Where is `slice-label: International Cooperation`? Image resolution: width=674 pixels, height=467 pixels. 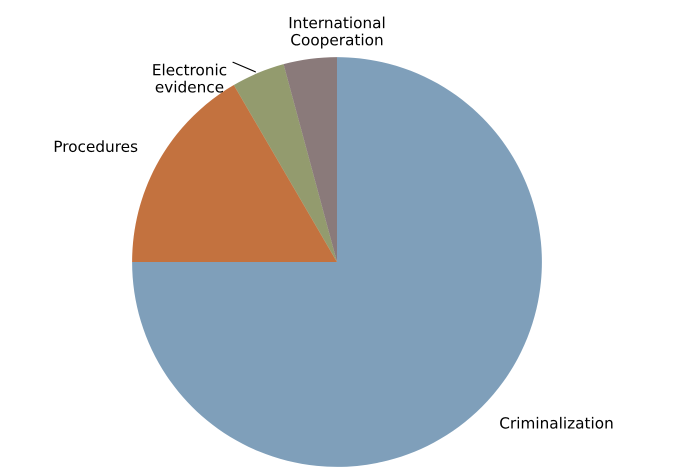
slice-label: International Cooperation is located at coordinates (337, 32).